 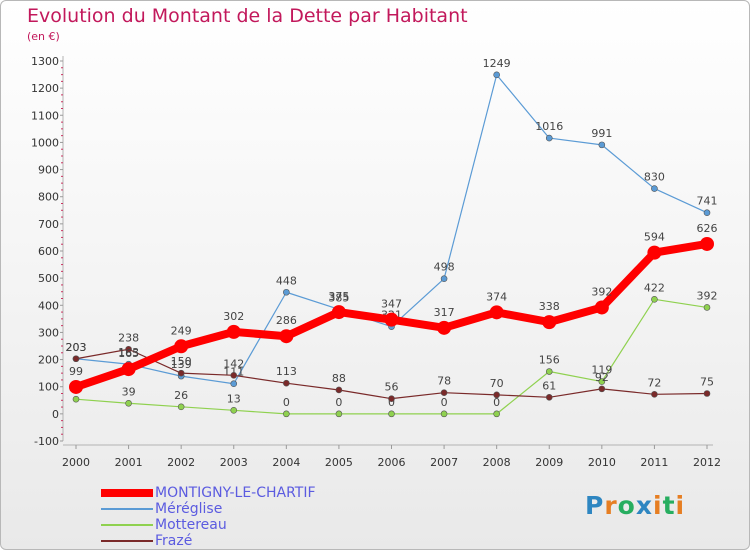 What do you see at coordinates (444, 381) in the screenshot?
I see `data-label: 78` at bounding box center [444, 381].